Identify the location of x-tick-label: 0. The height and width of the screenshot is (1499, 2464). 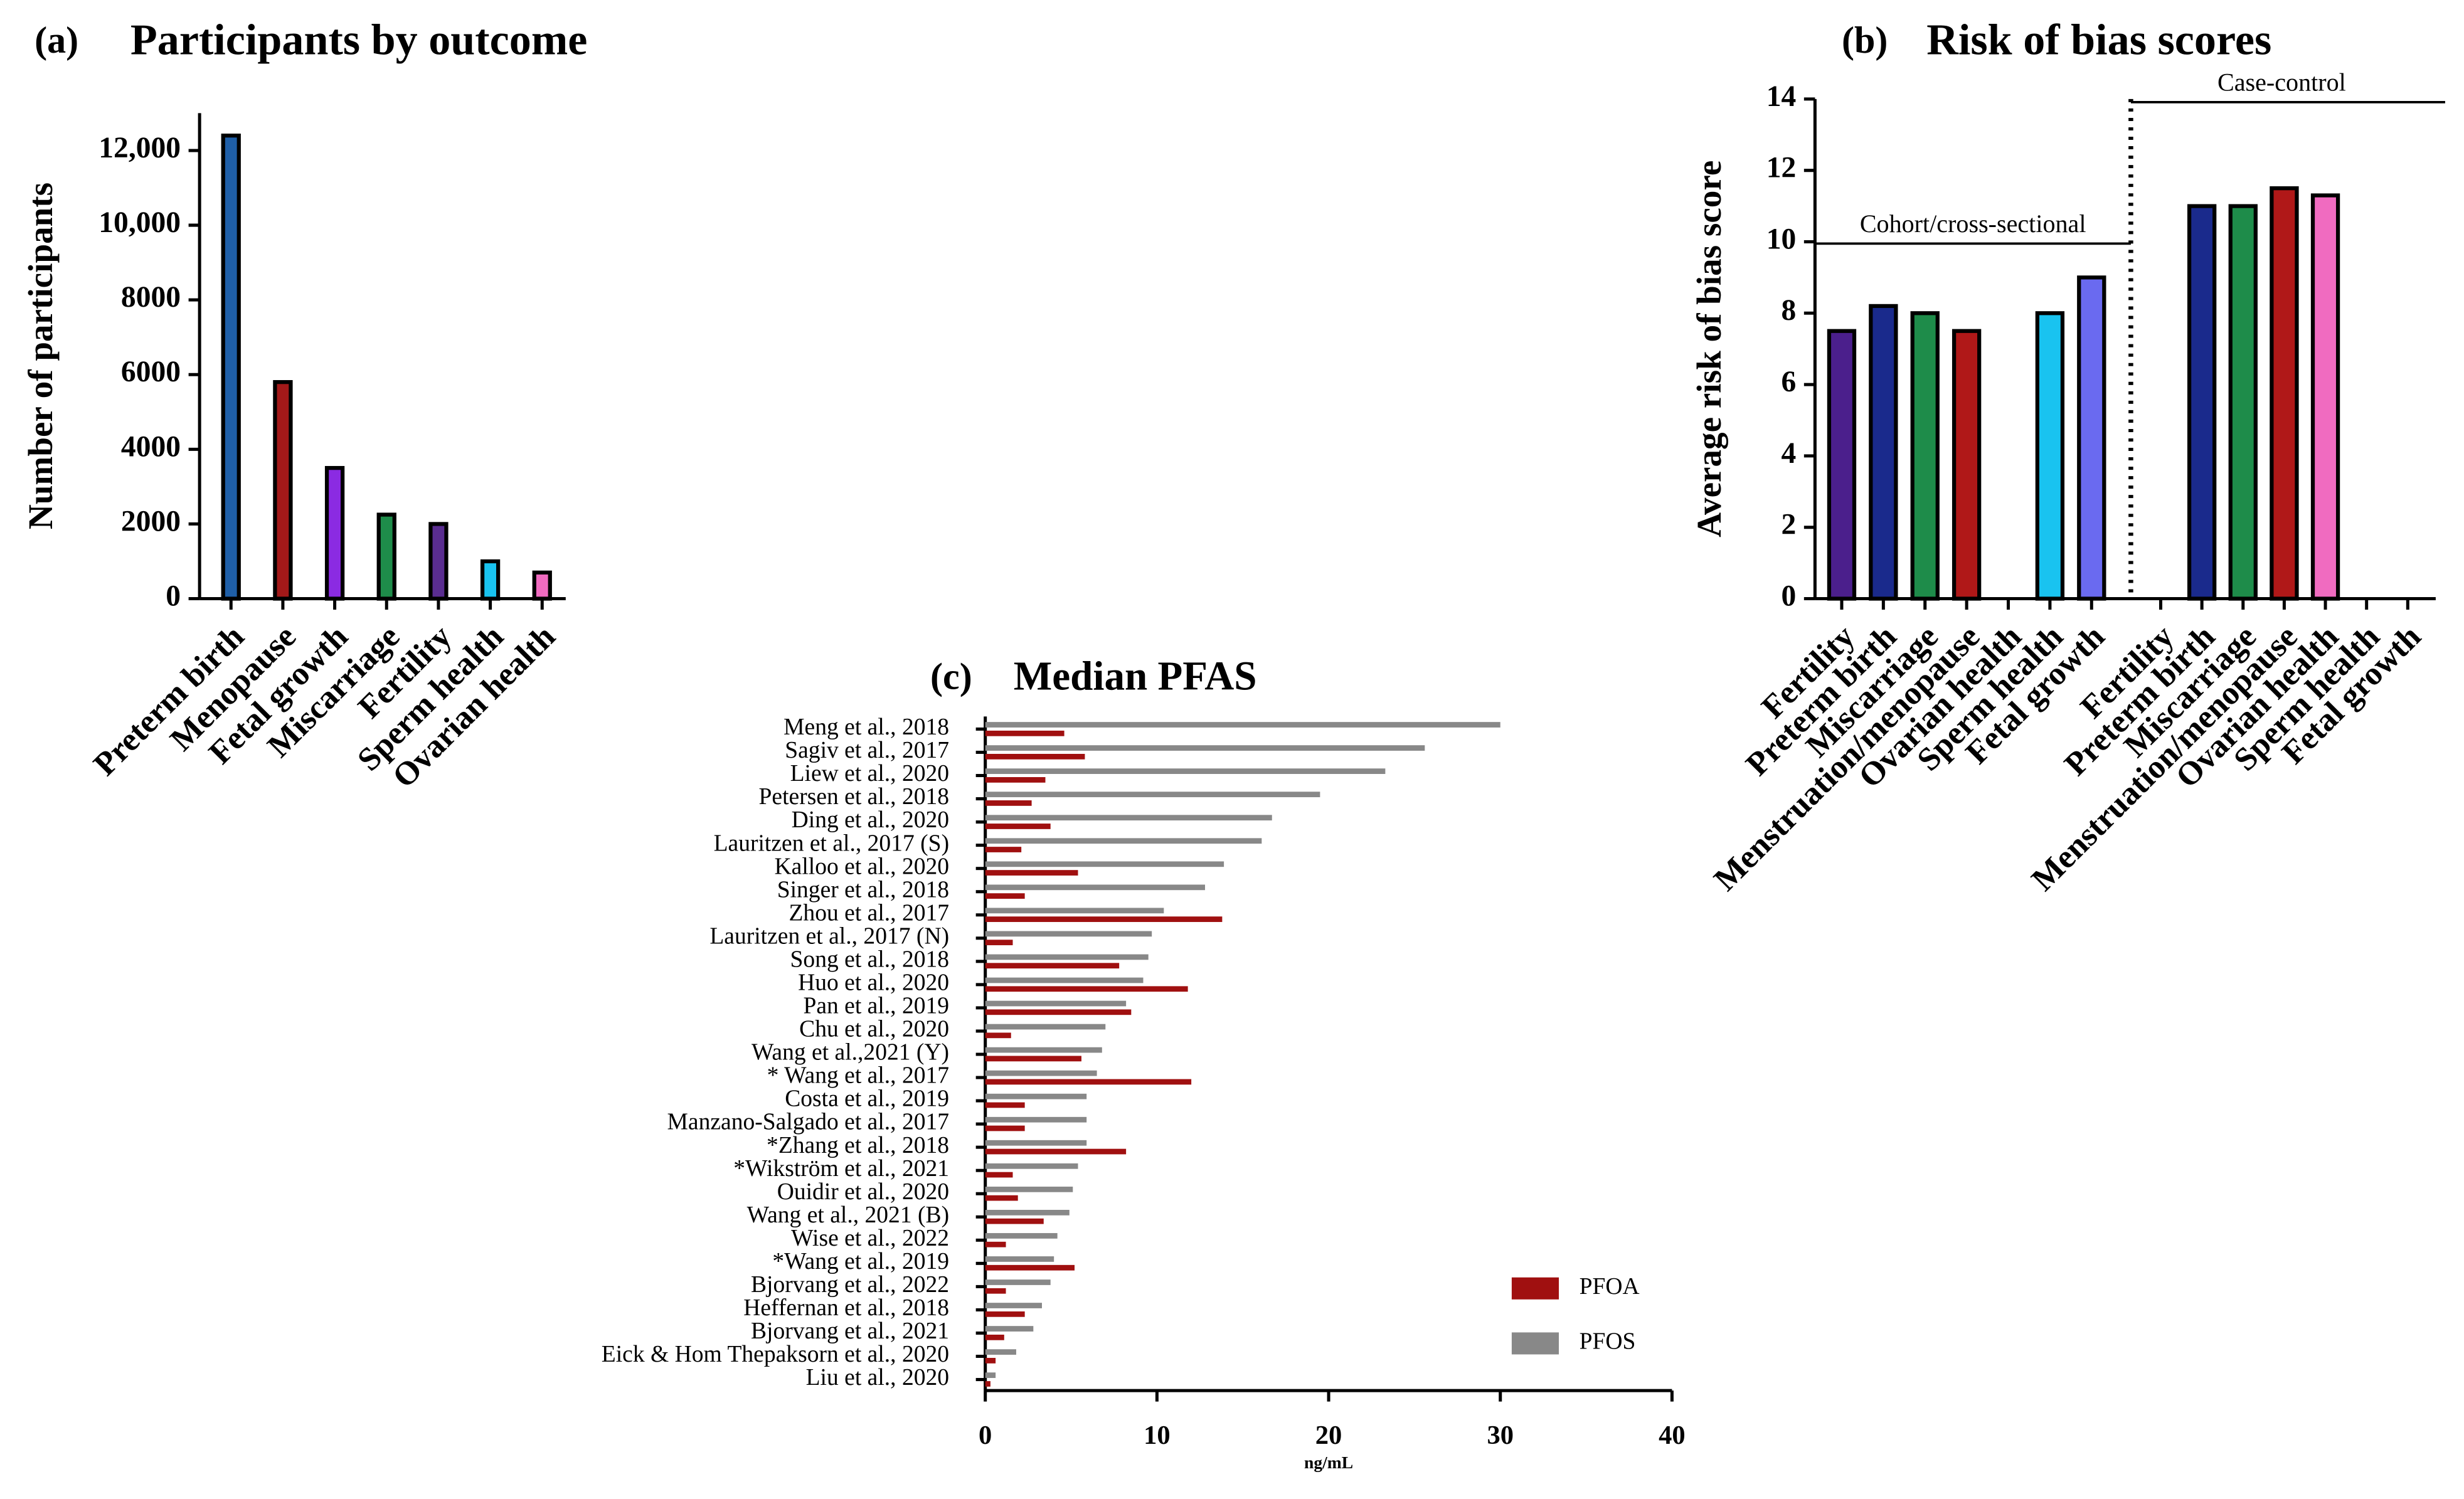
(985, 1435).